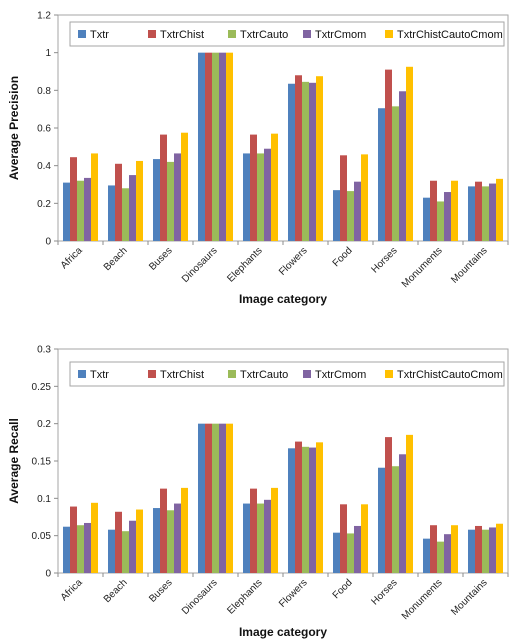 The image size is (516, 643). I want to click on y-axis-title: Average Recall, so click(14, 461).